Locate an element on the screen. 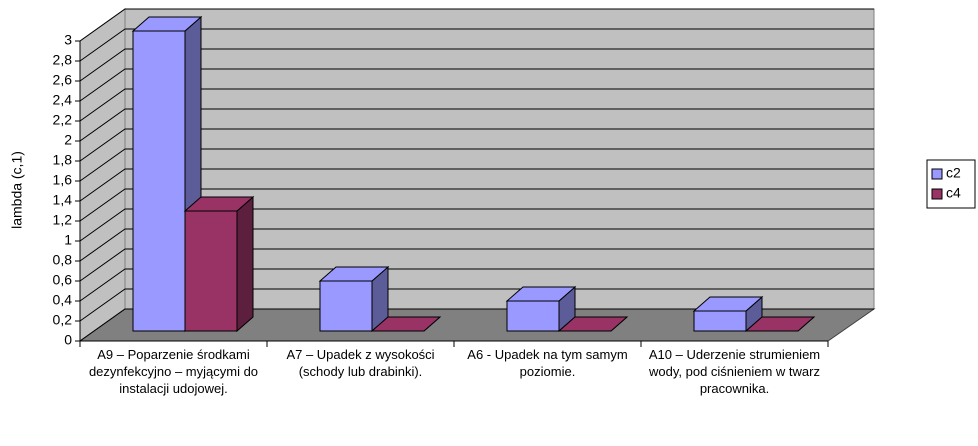 The height and width of the screenshot is (446, 978). side-wall is located at coordinates (102, 175).